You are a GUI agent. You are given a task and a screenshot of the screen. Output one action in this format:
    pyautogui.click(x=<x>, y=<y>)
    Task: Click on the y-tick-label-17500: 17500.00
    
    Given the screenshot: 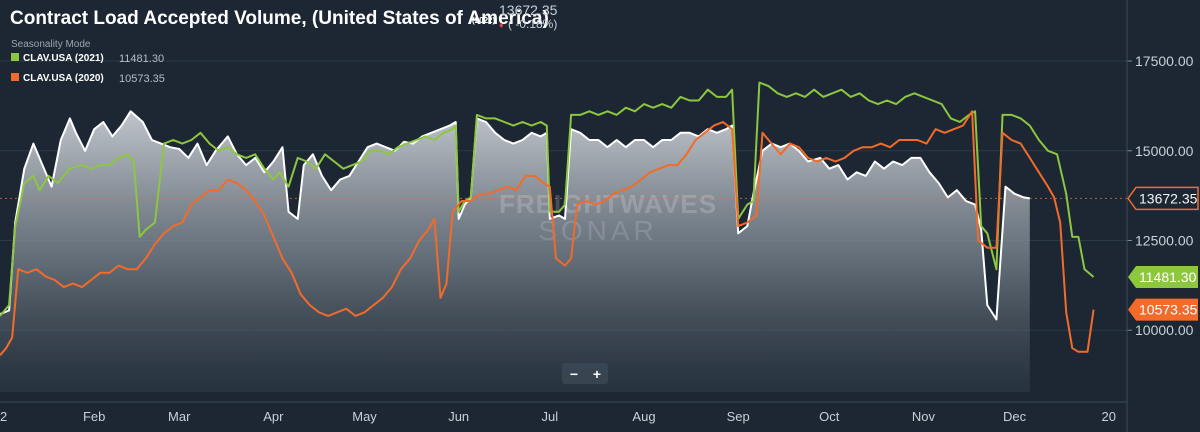 What is the action you would take?
    pyautogui.click(x=1164, y=61)
    